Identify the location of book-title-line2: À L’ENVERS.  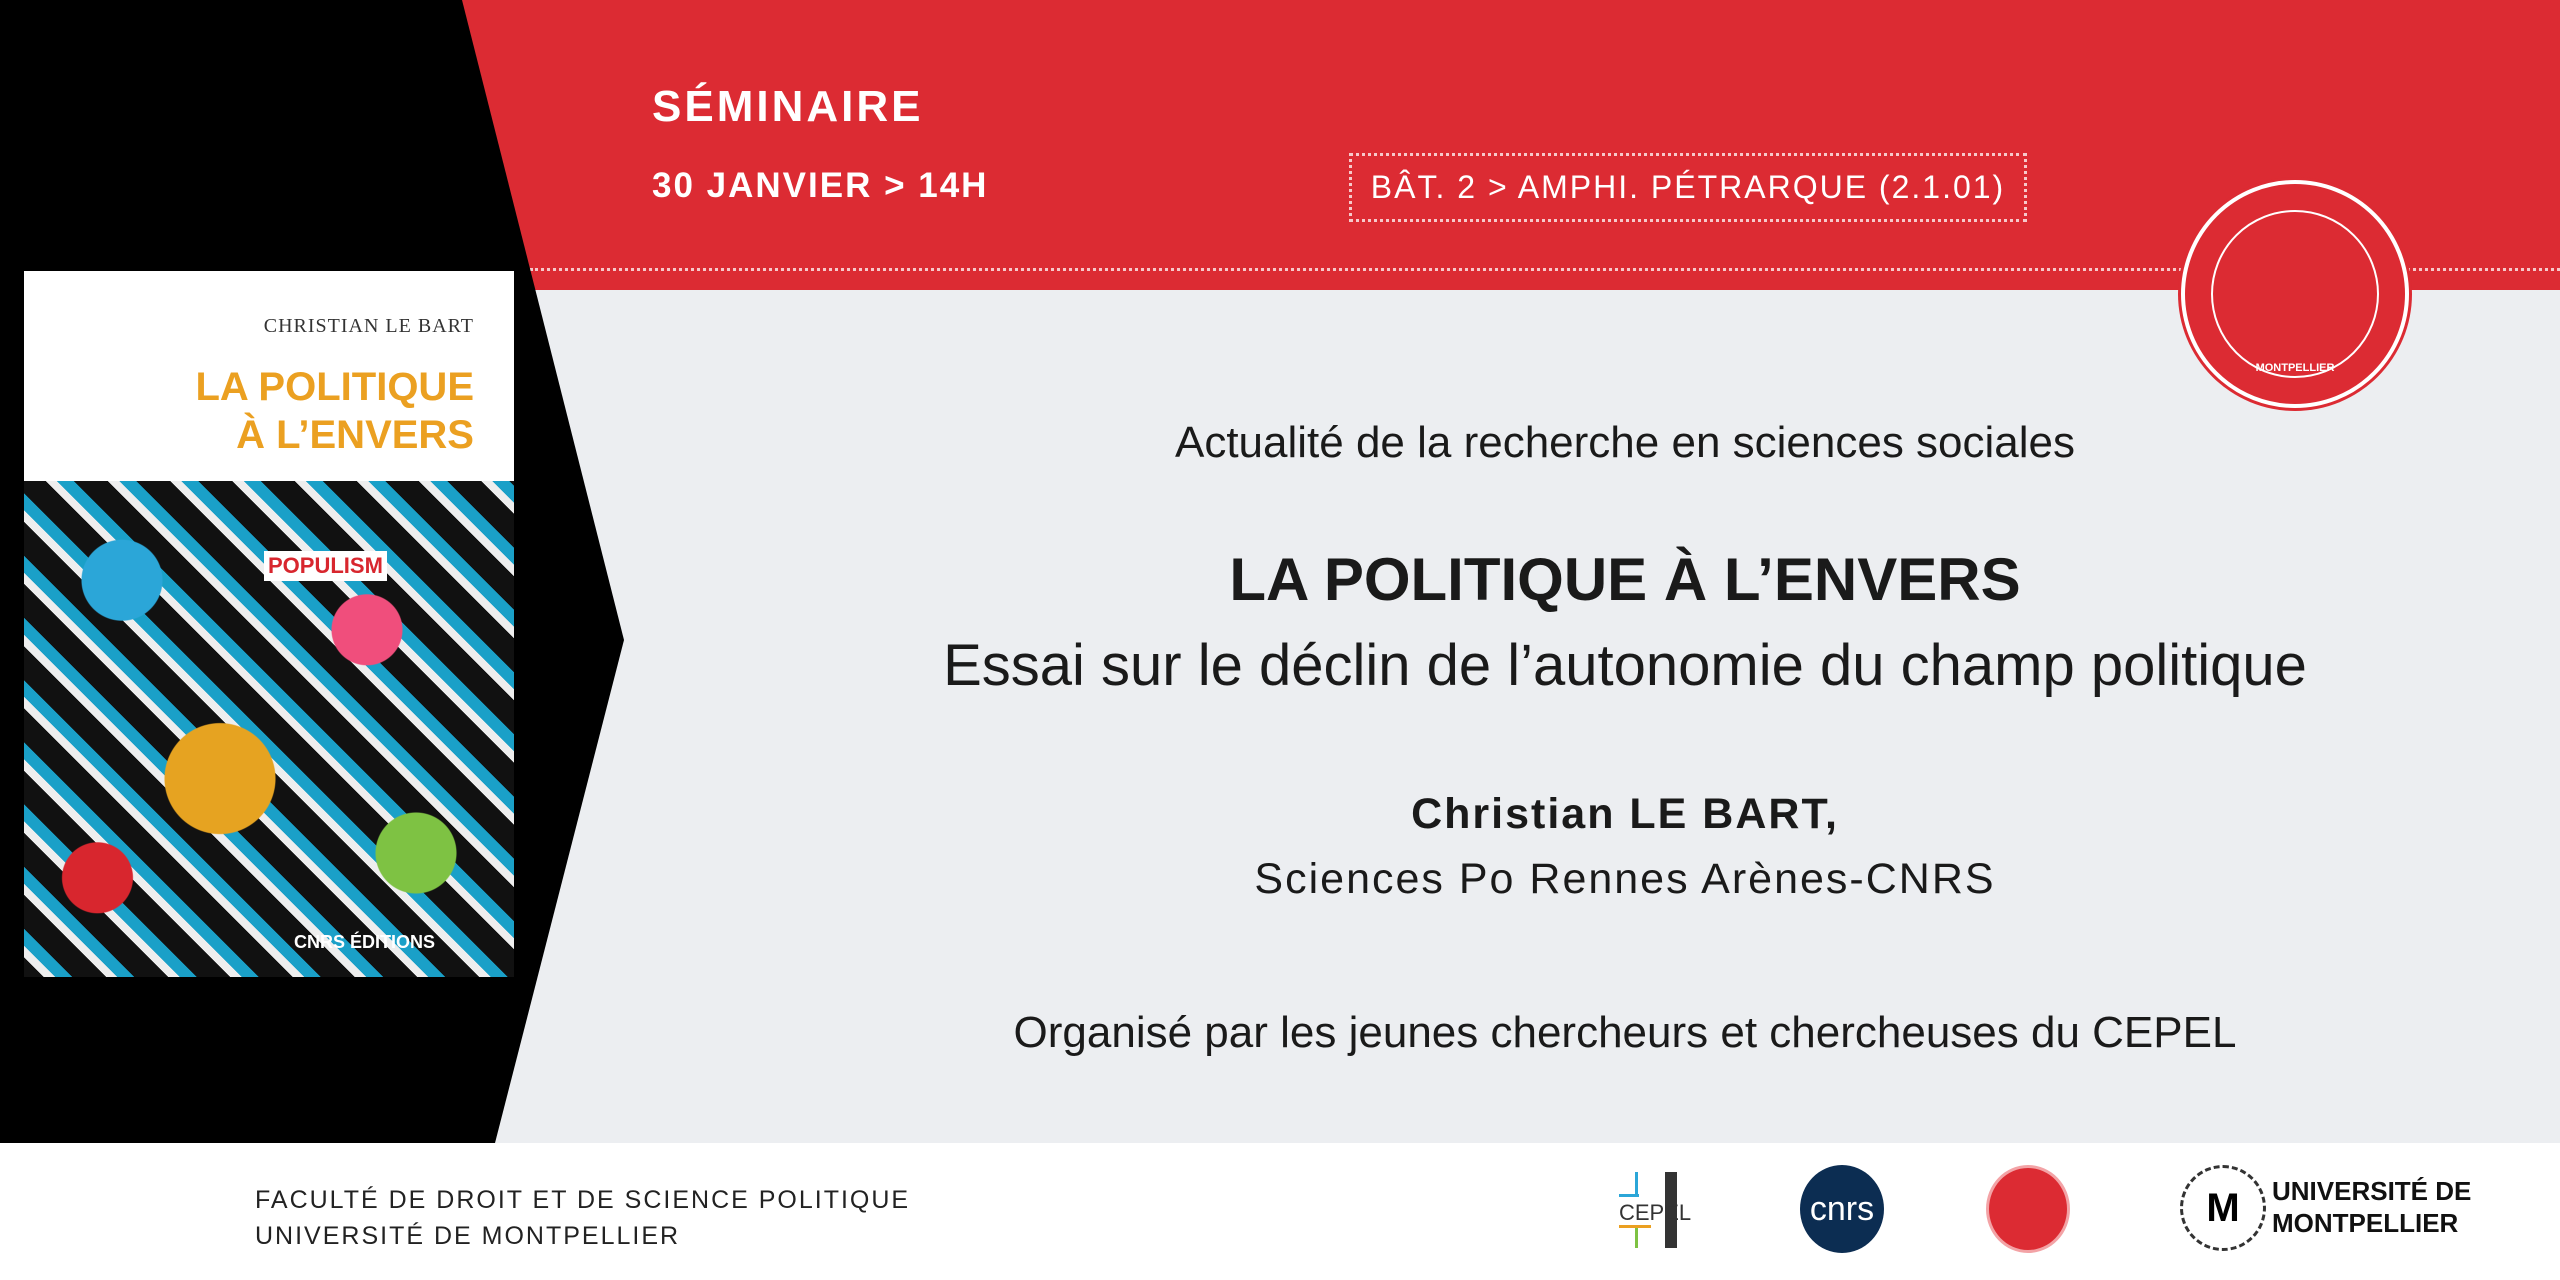
(355, 435).